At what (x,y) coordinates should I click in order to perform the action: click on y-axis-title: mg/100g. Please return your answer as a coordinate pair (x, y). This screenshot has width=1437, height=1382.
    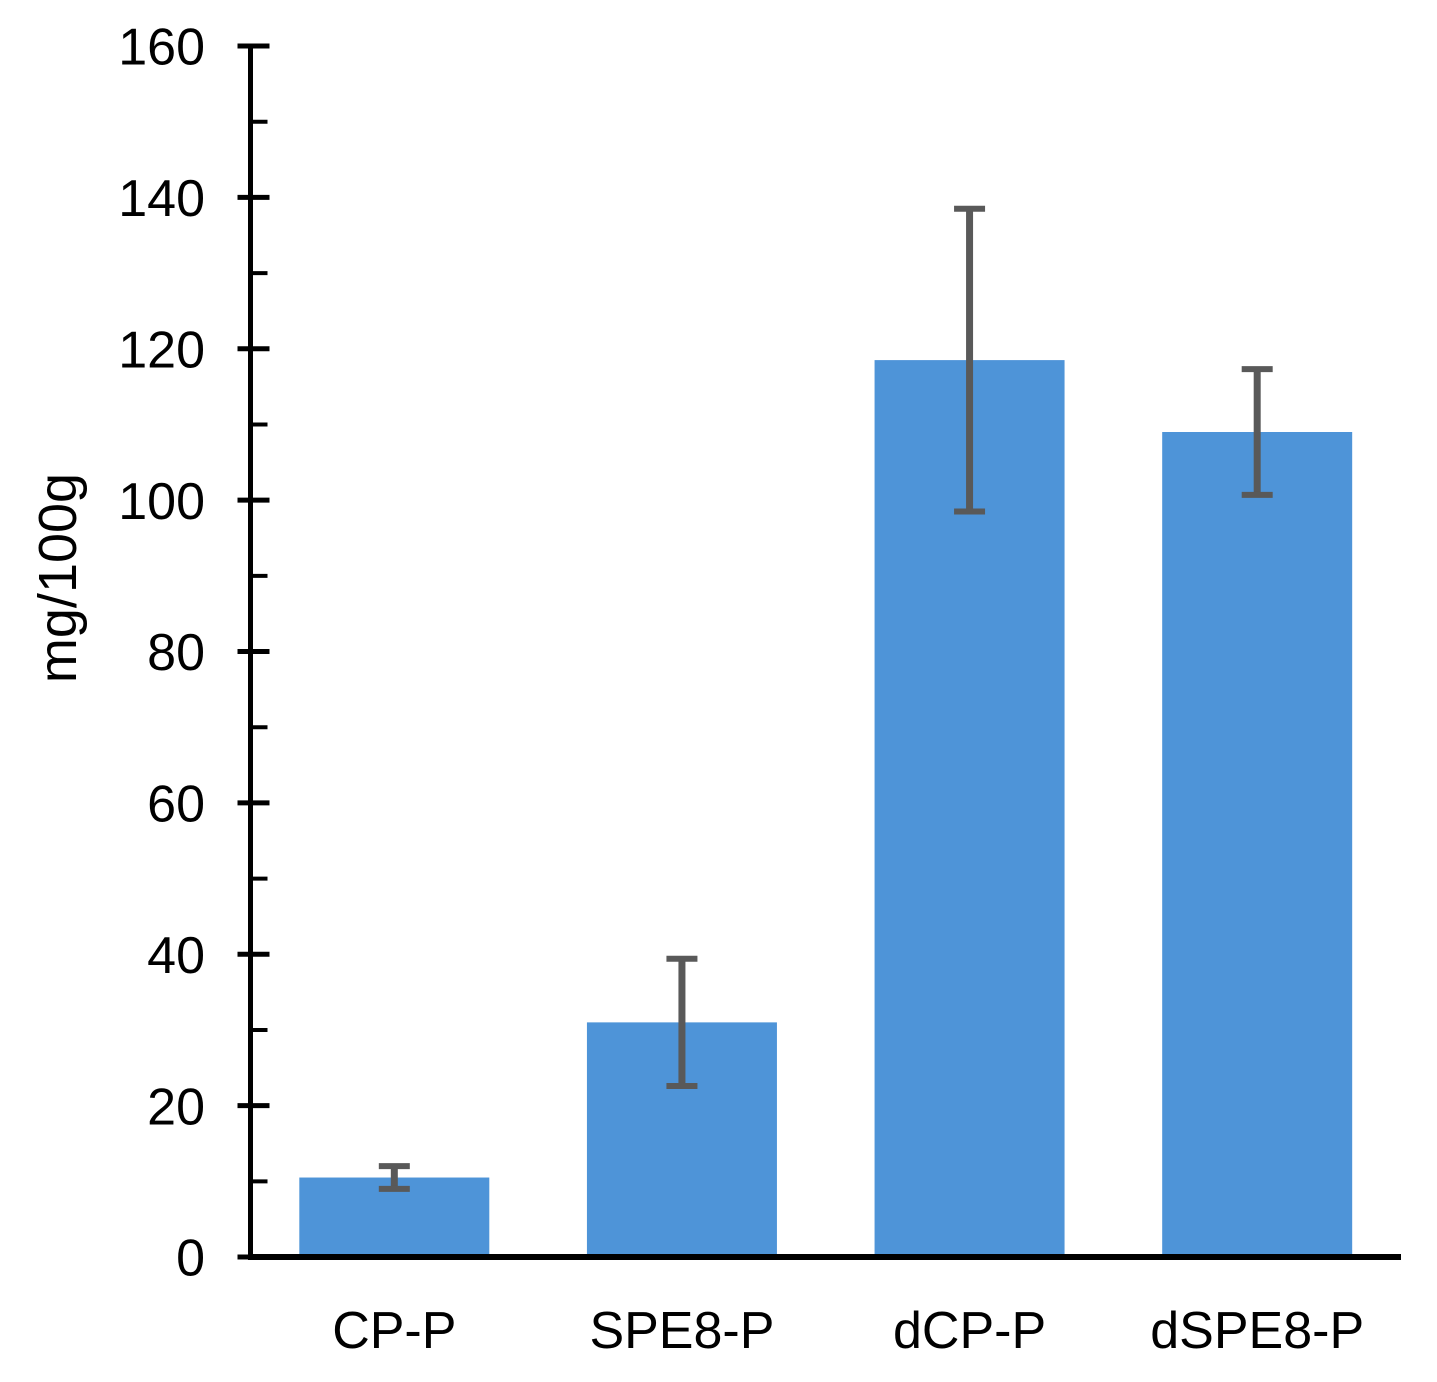
    Looking at the image, I should click on (58, 578).